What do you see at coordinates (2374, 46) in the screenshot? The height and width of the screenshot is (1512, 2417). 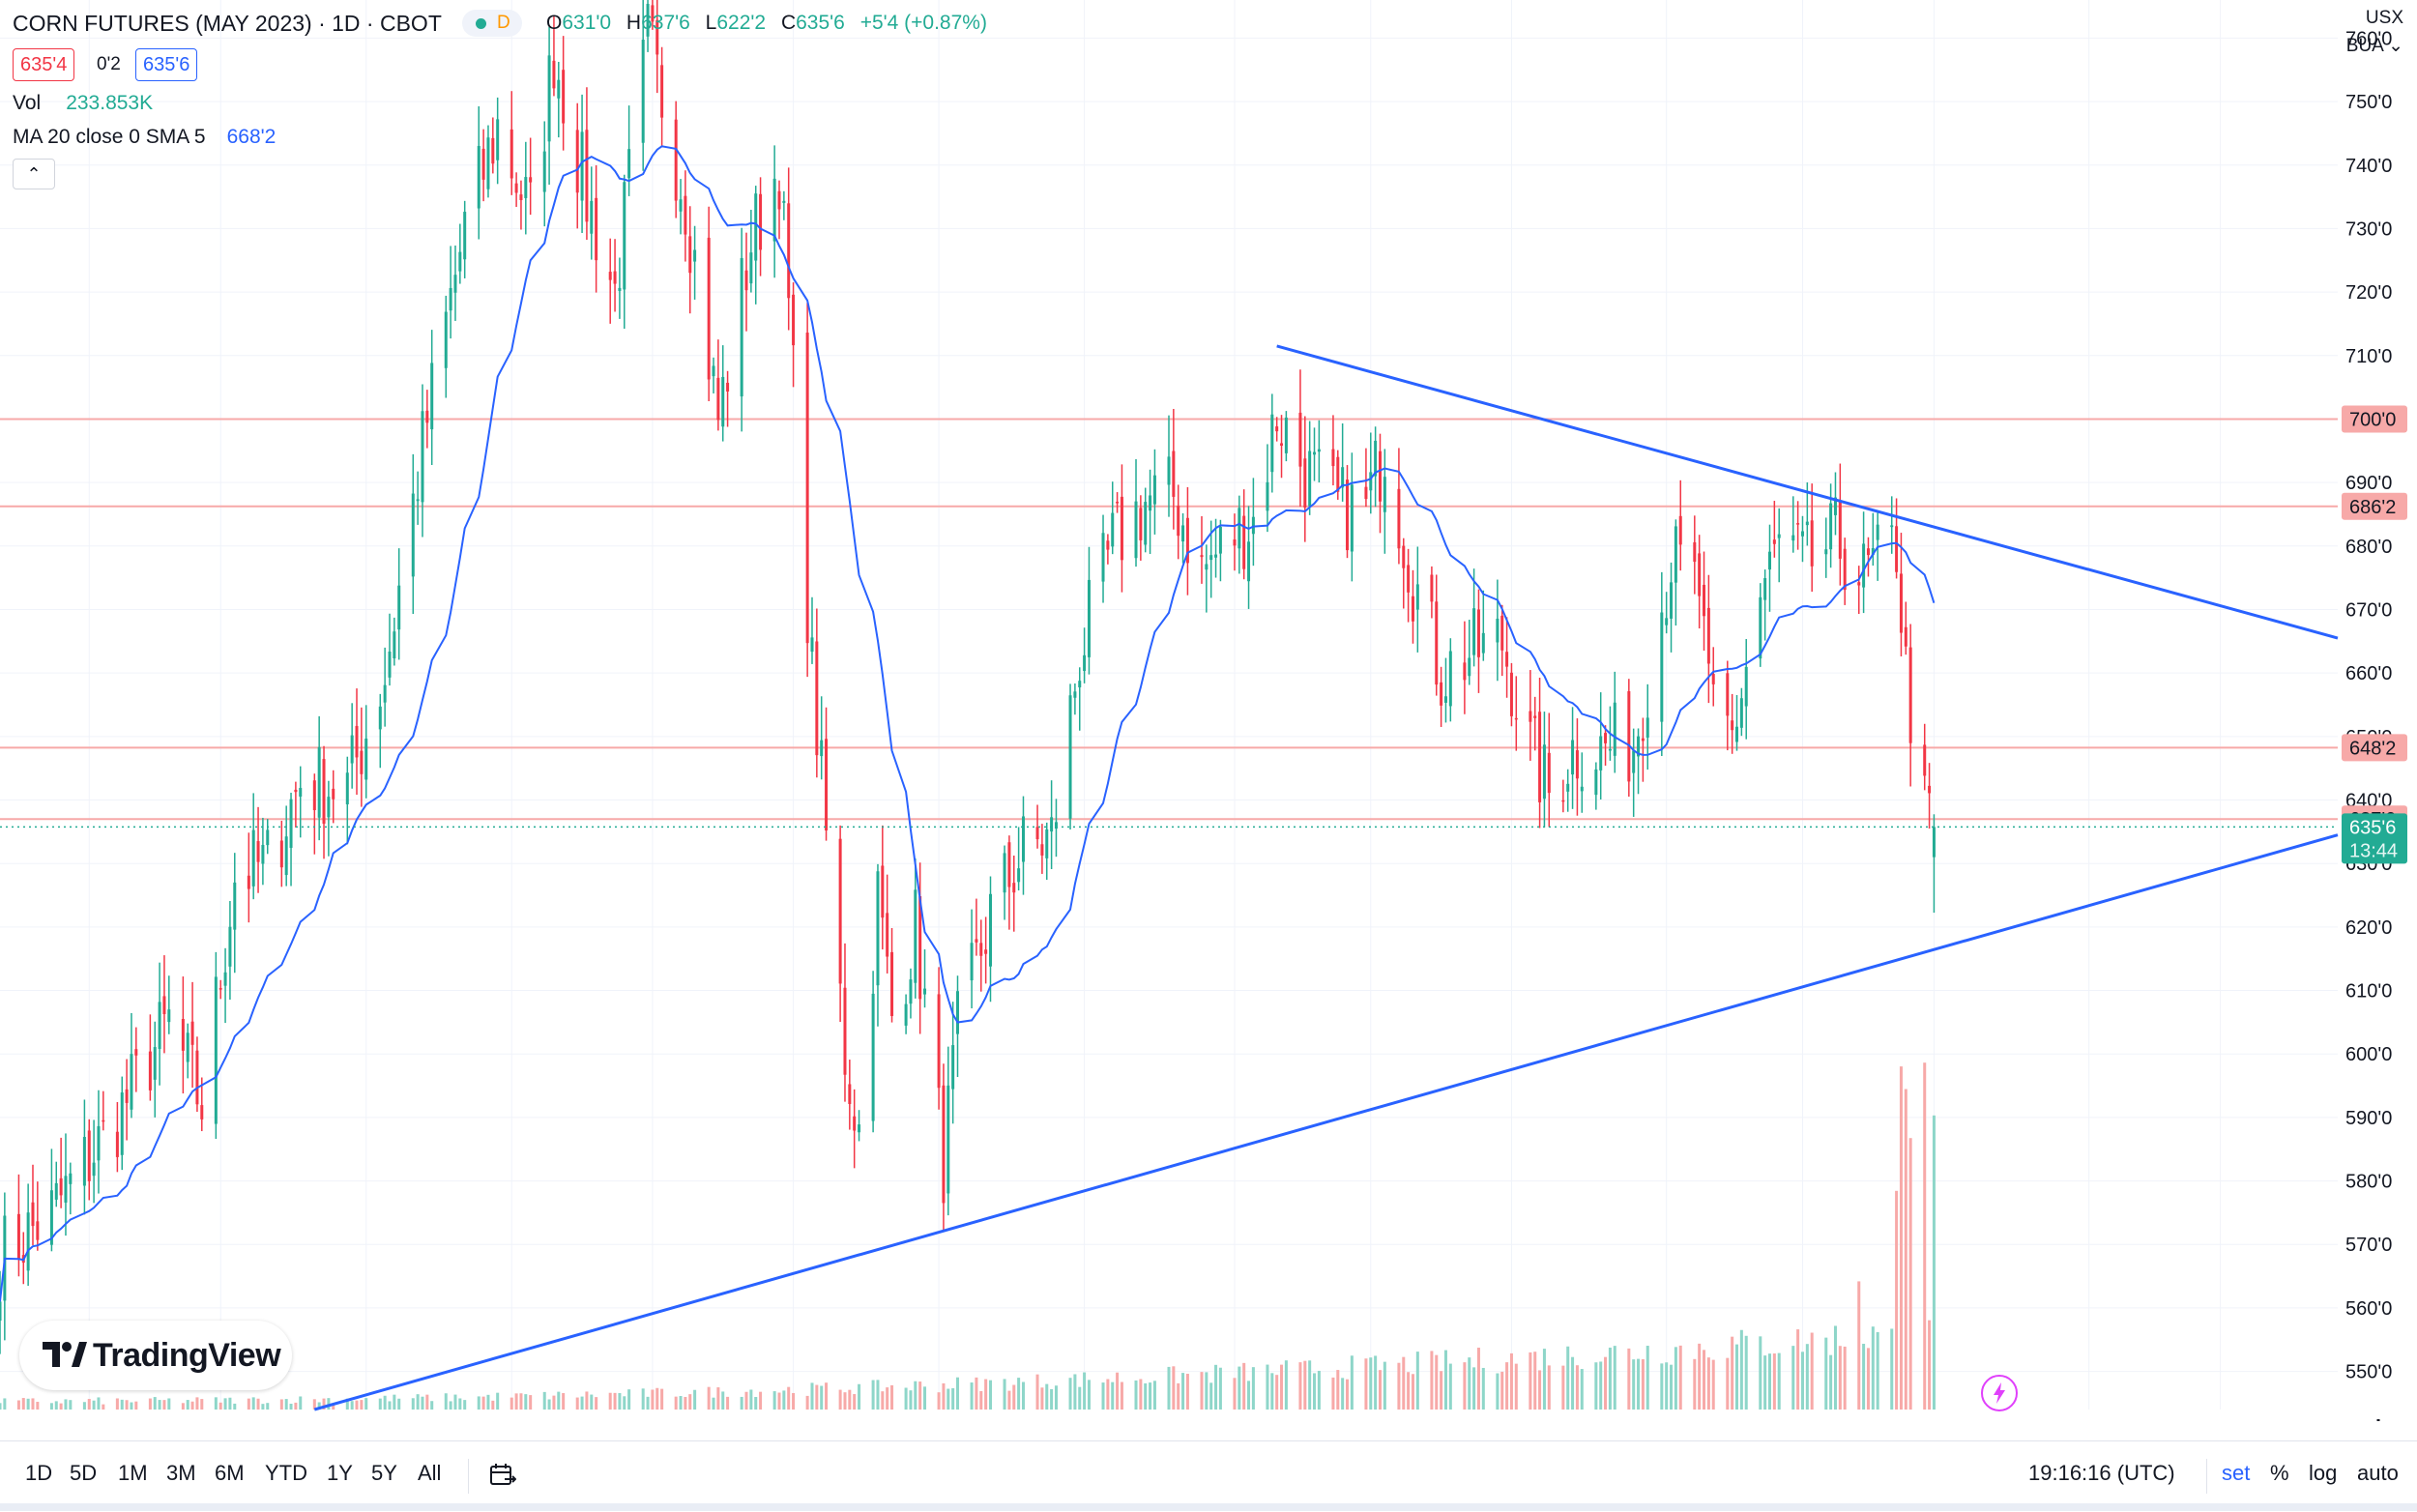 I see `unit-selector: BUA ⌄` at bounding box center [2374, 46].